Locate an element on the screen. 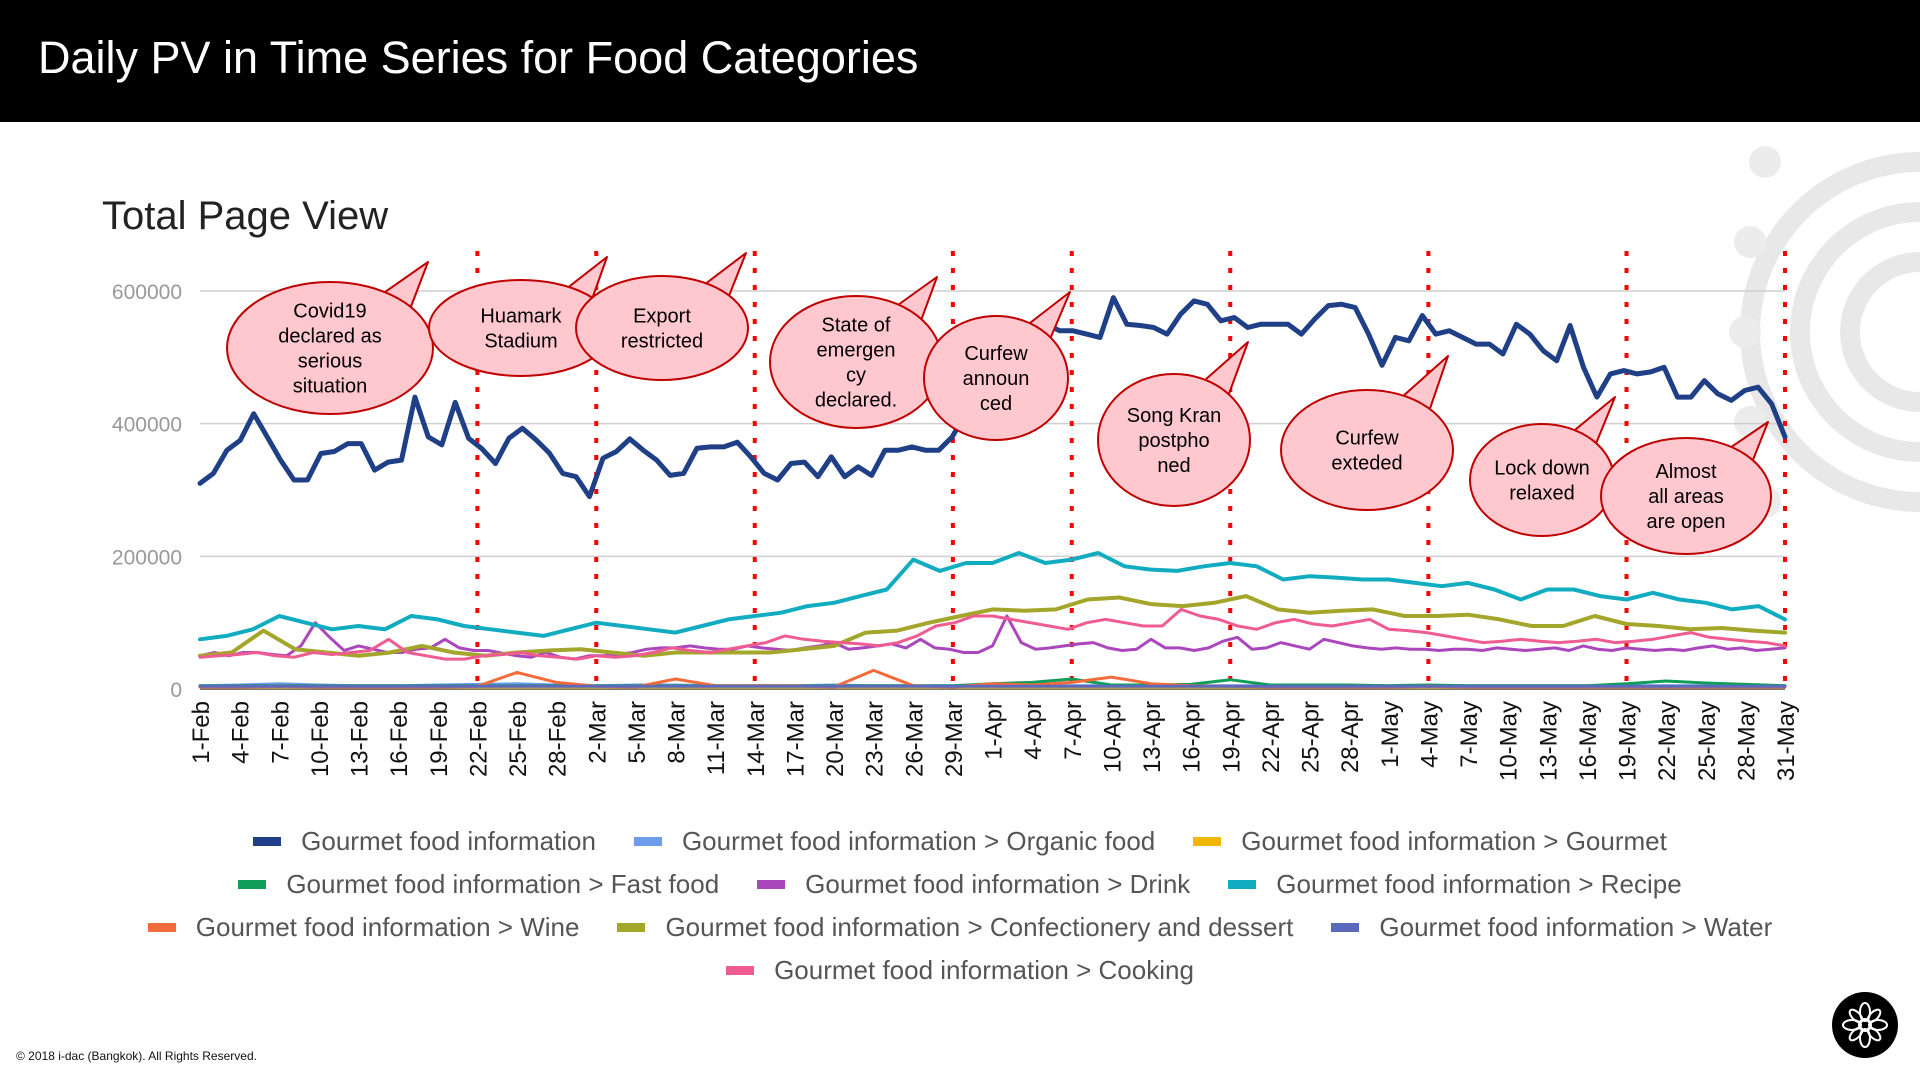 The height and width of the screenshot is (1080, 1920). legend-label: Gourmet food information > Recipe is located at coordinates (1479, 884).